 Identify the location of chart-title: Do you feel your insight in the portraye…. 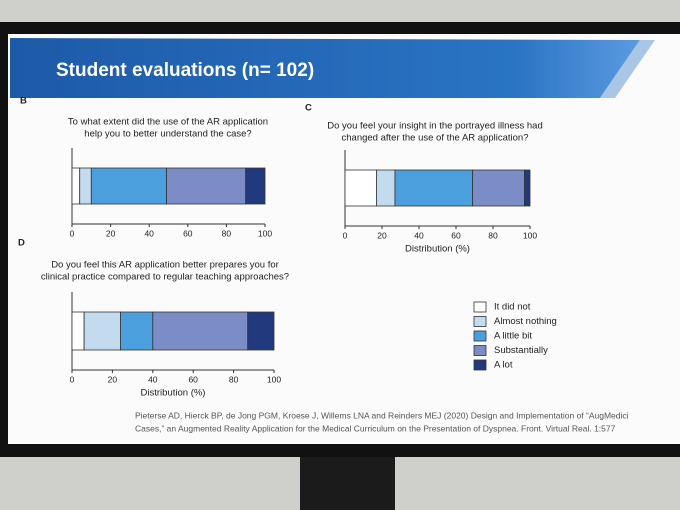
(434, 126).